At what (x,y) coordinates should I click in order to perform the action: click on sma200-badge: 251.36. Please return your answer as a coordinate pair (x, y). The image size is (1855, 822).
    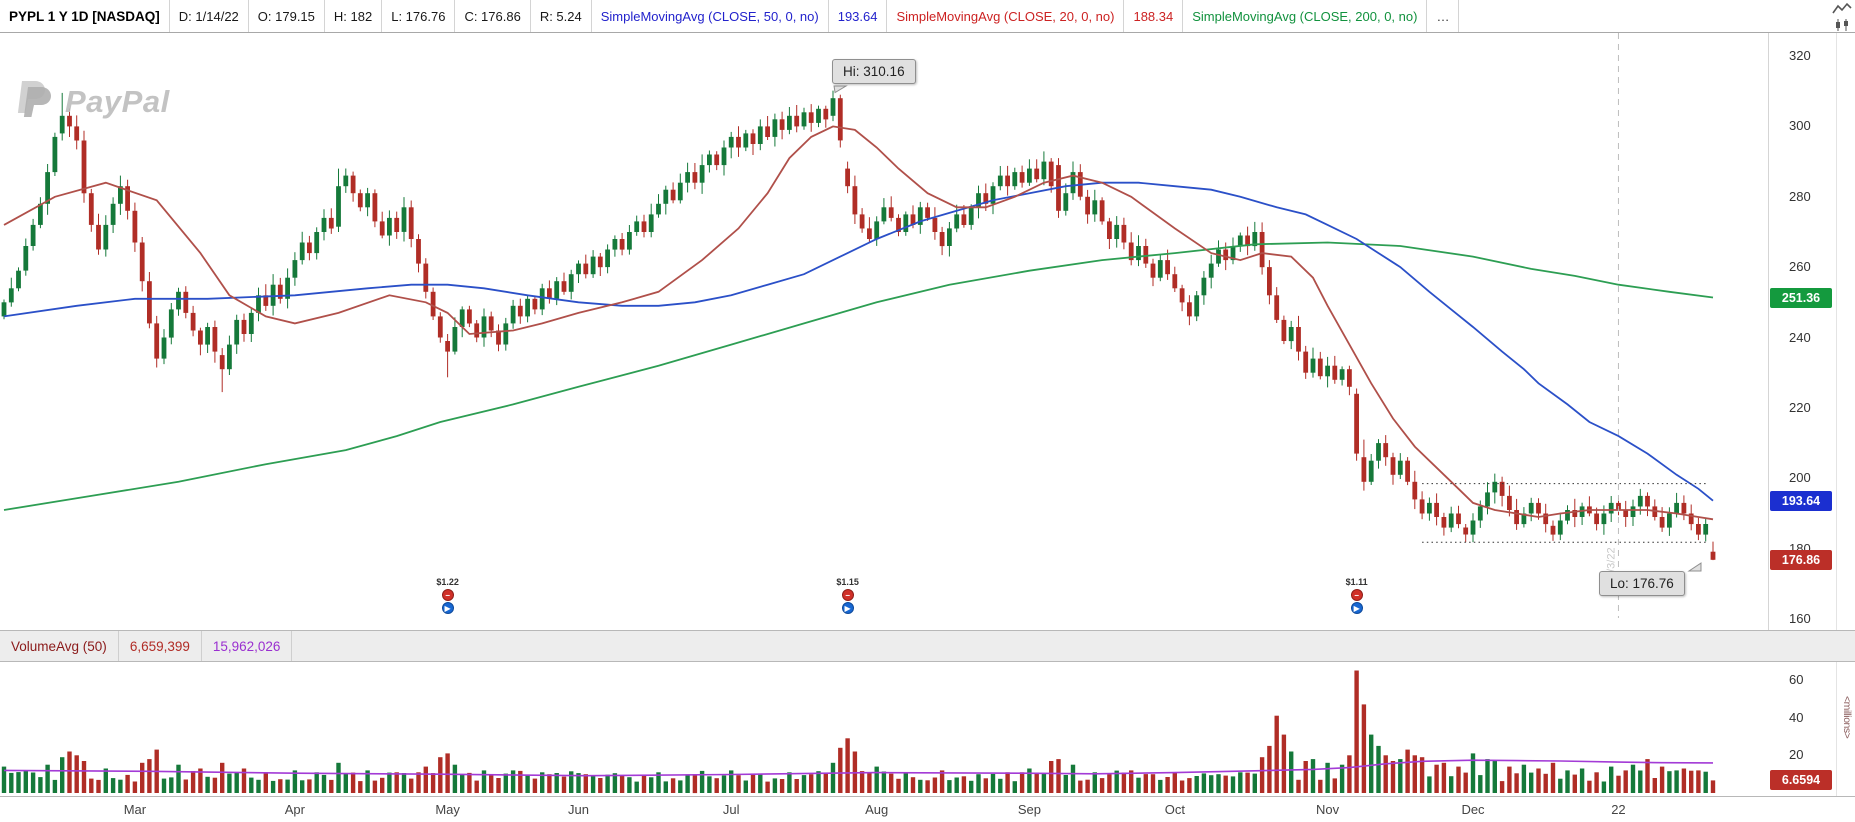
    Looking at the image, I should click on (1801, 297).